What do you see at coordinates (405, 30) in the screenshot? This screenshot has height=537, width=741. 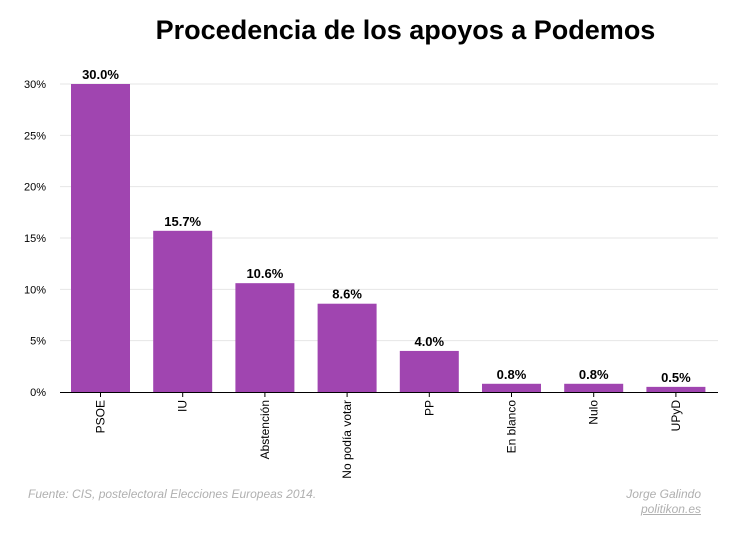 I see `chart-title: Procedencia de los apoyos a Podemos` at bounding box center [405, 30].